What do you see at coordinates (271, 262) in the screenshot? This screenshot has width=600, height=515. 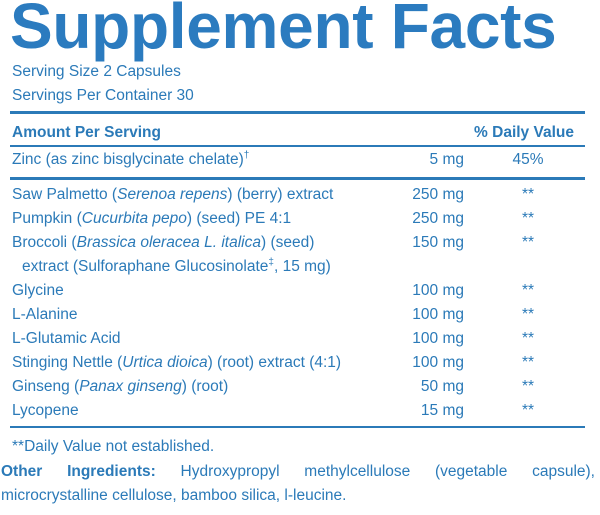 I see `name-segment: ‡` at bounding box center [271, 262].